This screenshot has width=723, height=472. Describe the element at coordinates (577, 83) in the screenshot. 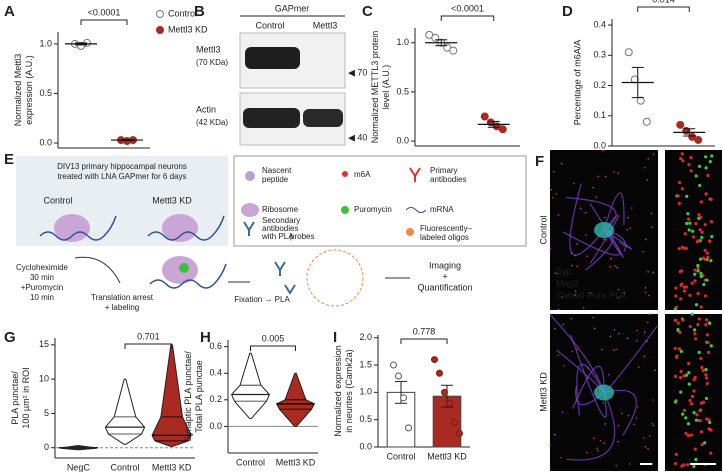

I see `y-axis-label: Percentage of m6A/A` at that location.